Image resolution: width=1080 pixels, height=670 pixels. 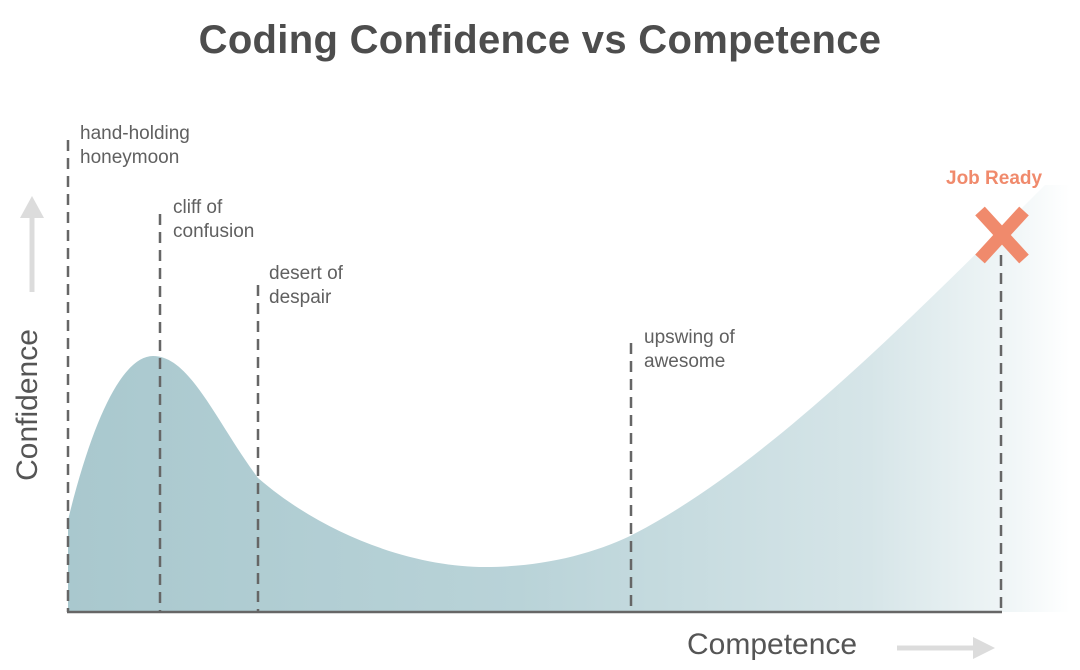 What do you see at coordinates (306, 273) in the screenshot?
I see `stage-label-line: desert of` at bounding box center [306, 273].